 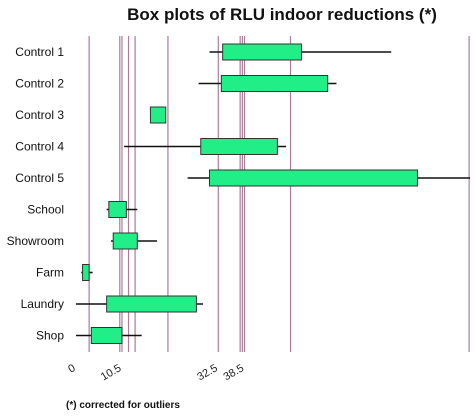 What do you see at coordinates (39, 147) in the screenshot?
I see `category-label: Control 4` at bounding box center [39, 147].